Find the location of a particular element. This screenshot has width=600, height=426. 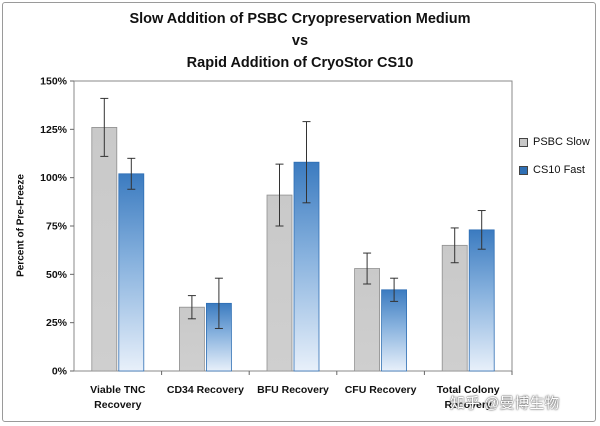

legend-swatch-gray is located at coordinates (523, 142).